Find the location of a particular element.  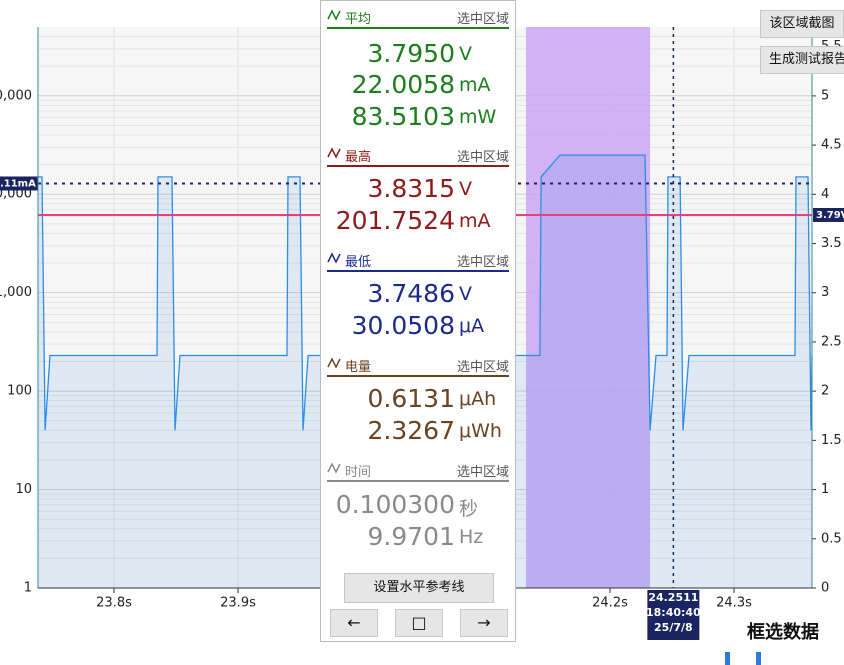

stat-value: 30.0508 is located at coordinates (403, 325).